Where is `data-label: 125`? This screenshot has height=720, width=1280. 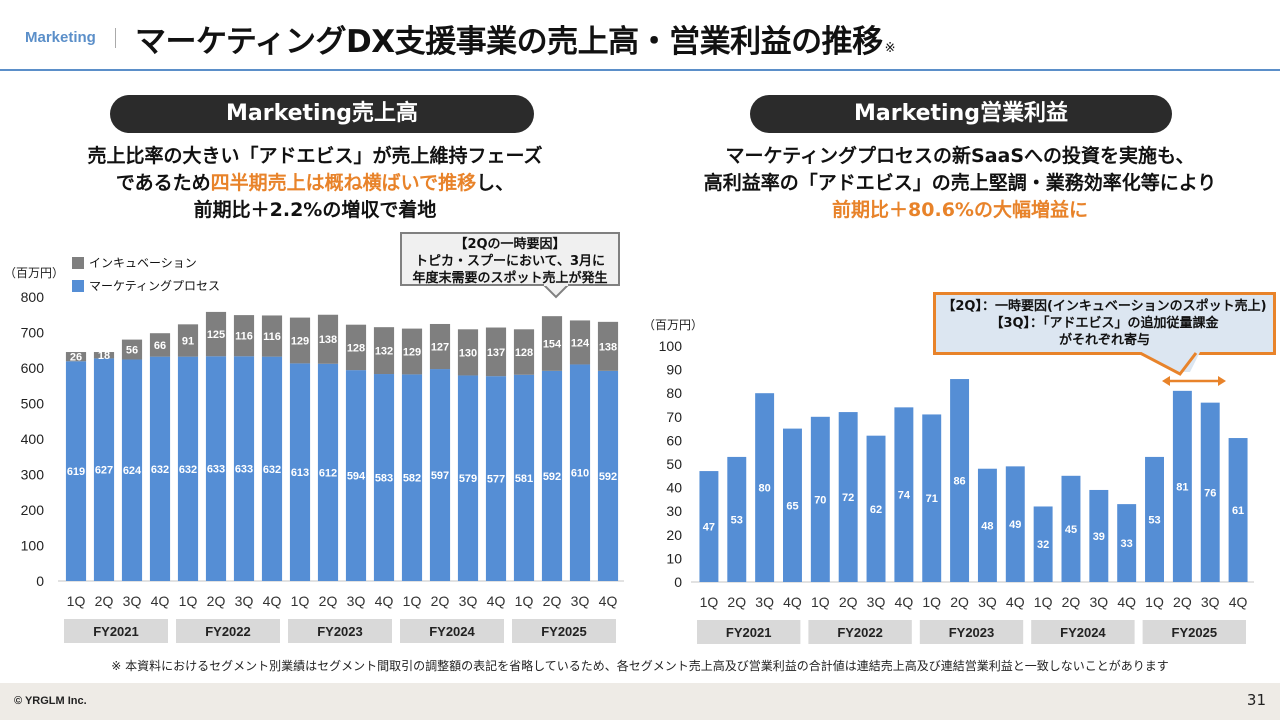
data-label: 125 is located at coordinates (216, 335).